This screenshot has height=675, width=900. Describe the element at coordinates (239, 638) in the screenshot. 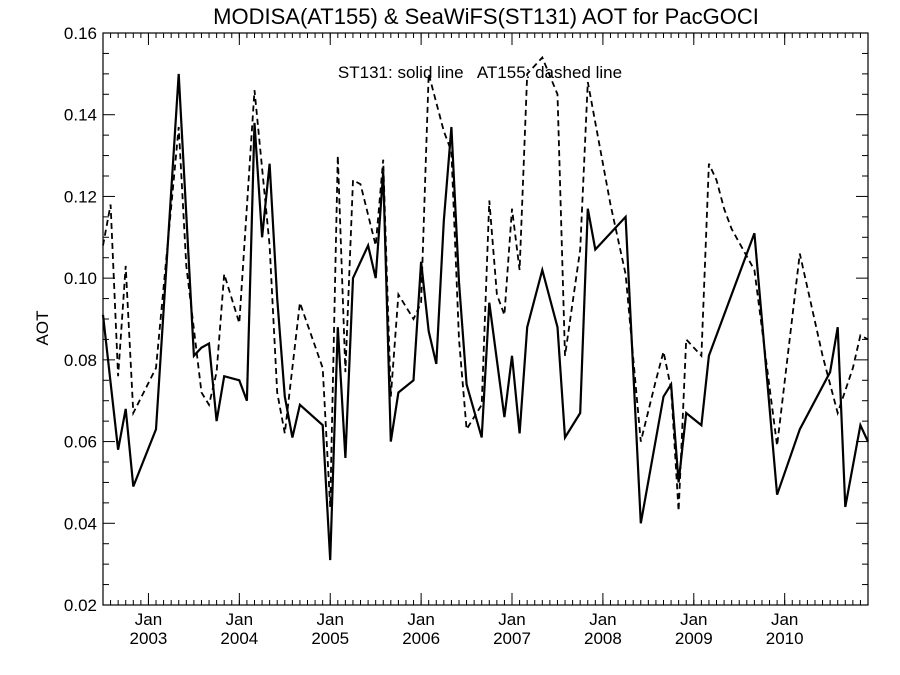

I see `x-tick-year-label: 2004` at that location.